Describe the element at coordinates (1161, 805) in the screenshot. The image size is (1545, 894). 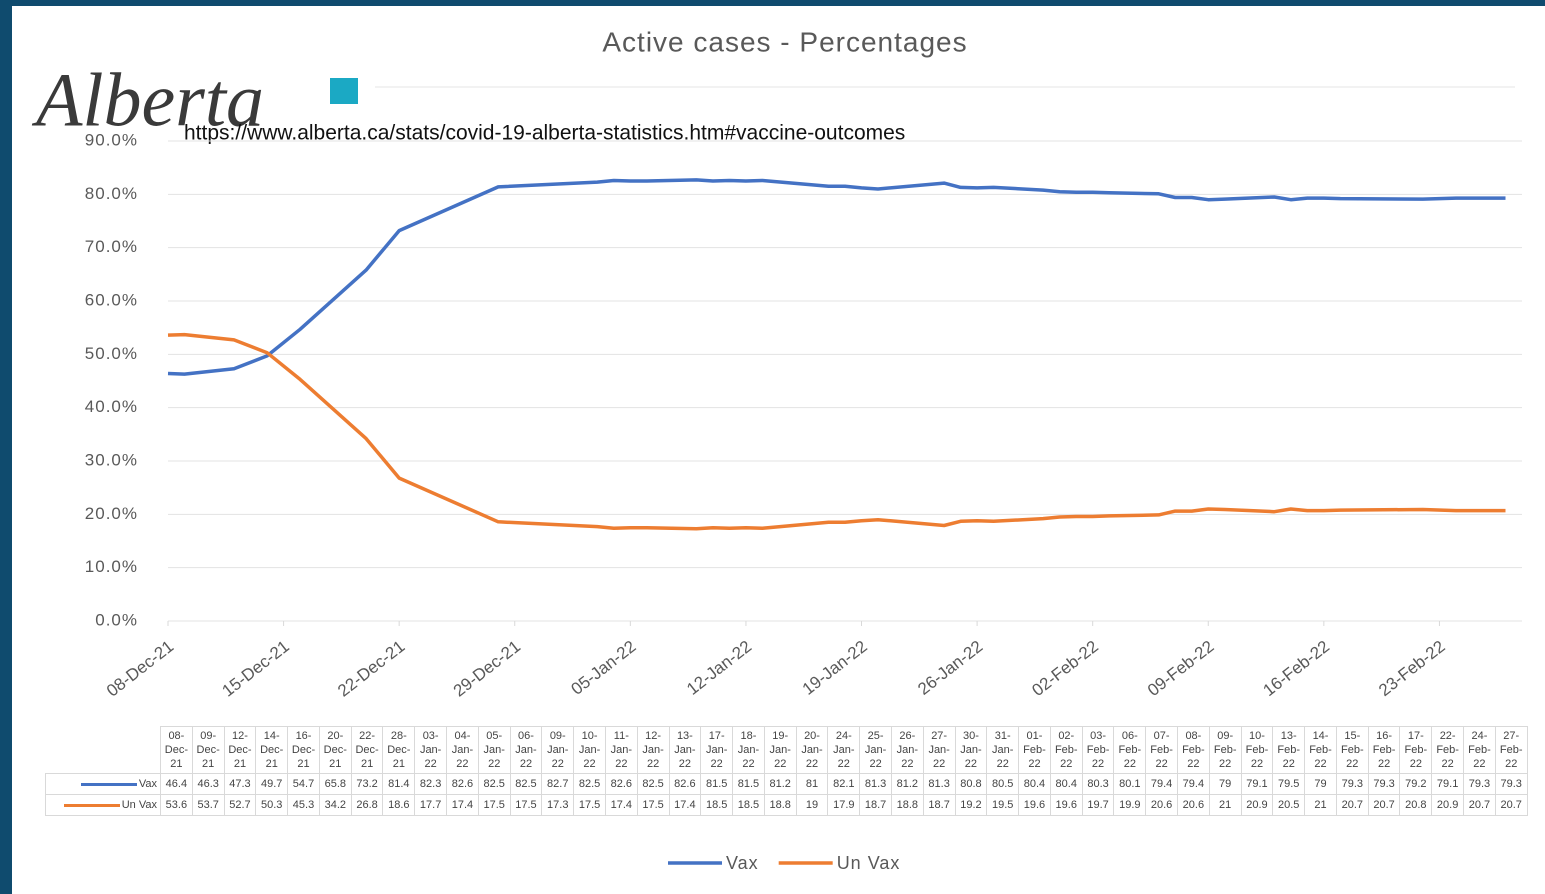
I see `table-value: 20.6` at that location.